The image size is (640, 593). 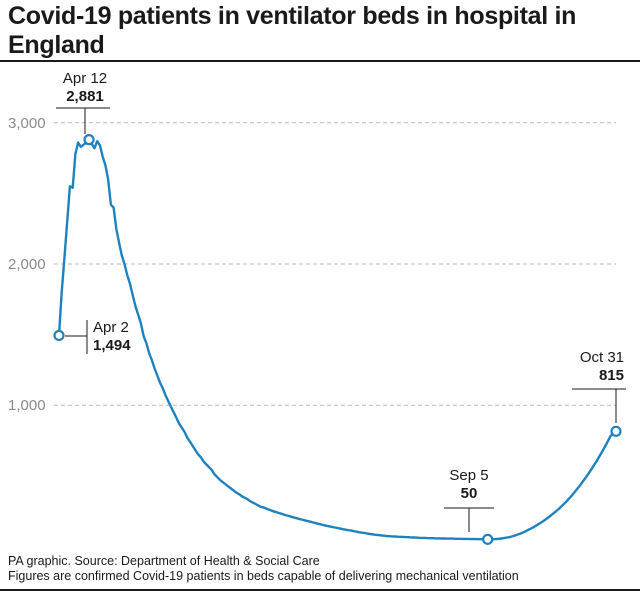 What do you see at coordinates (111, 327) in the screenshot?
I see `annotation-apr-2-date: Apr 2` at bounding box center [111, 327].